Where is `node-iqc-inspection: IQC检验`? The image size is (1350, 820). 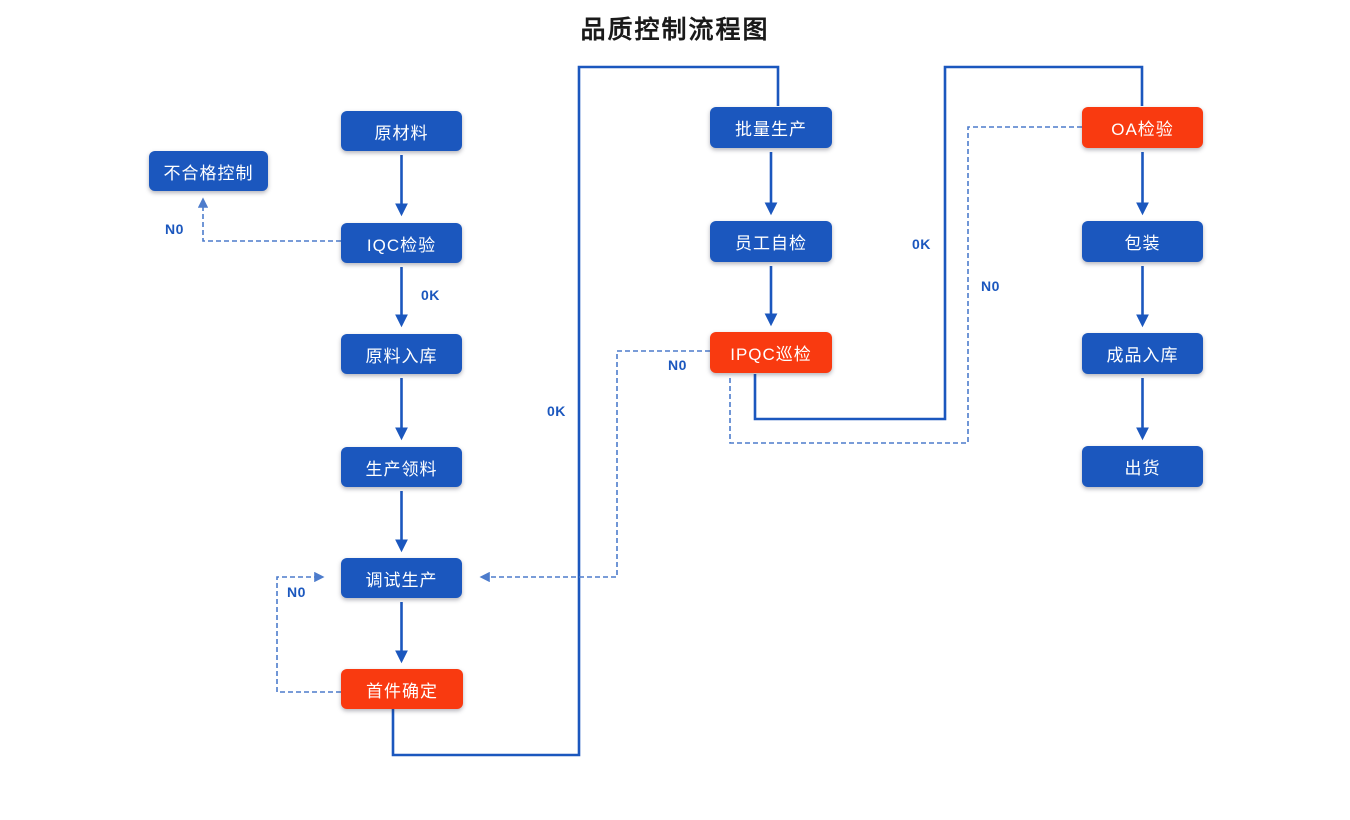
node-iqc-inspection: IQC检验 is located at coordinates (401, 243).